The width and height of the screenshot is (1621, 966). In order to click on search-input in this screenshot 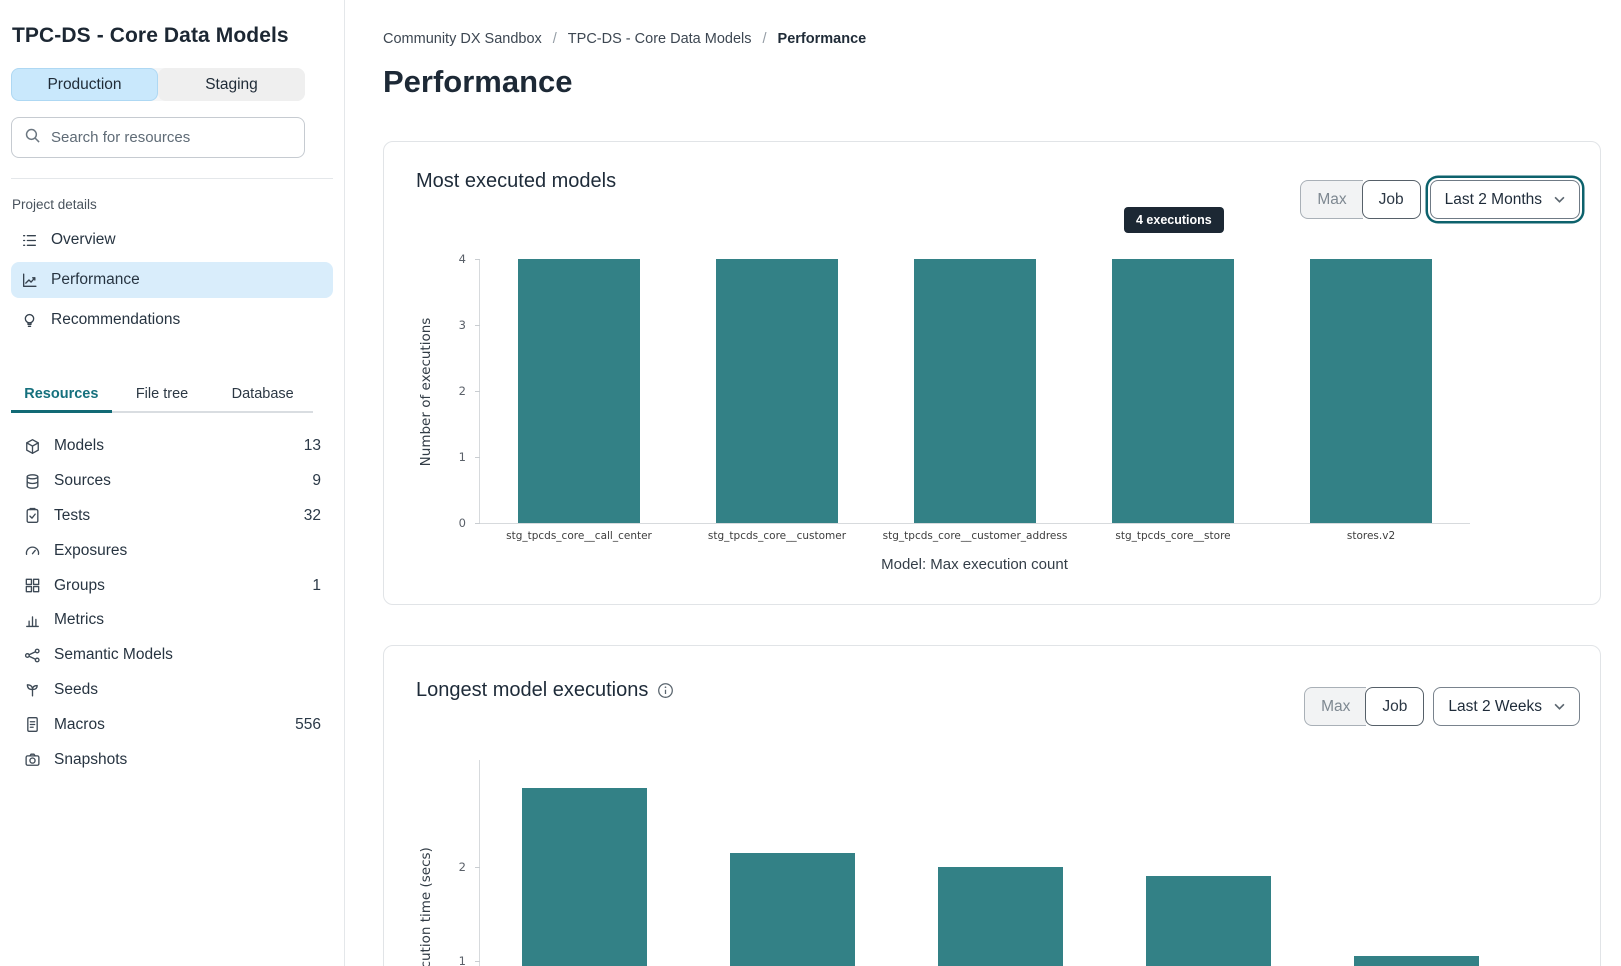, I will do `click(171, 137)`.